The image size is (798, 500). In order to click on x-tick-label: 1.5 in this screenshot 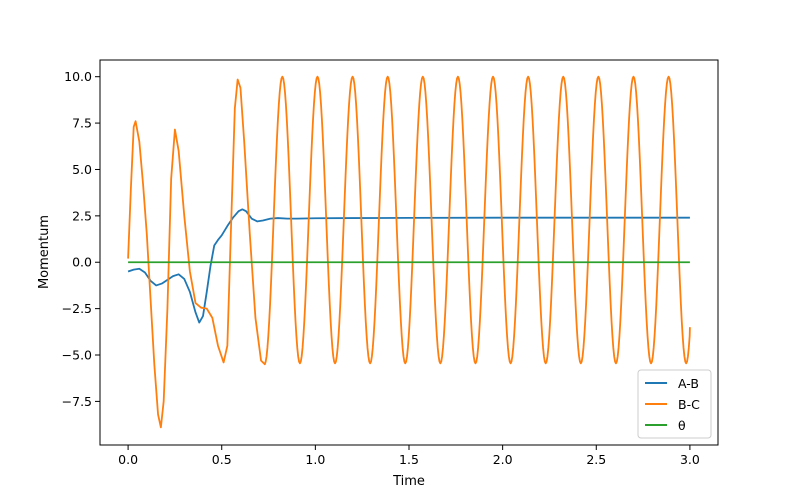, I will do `click(409, 459)`.